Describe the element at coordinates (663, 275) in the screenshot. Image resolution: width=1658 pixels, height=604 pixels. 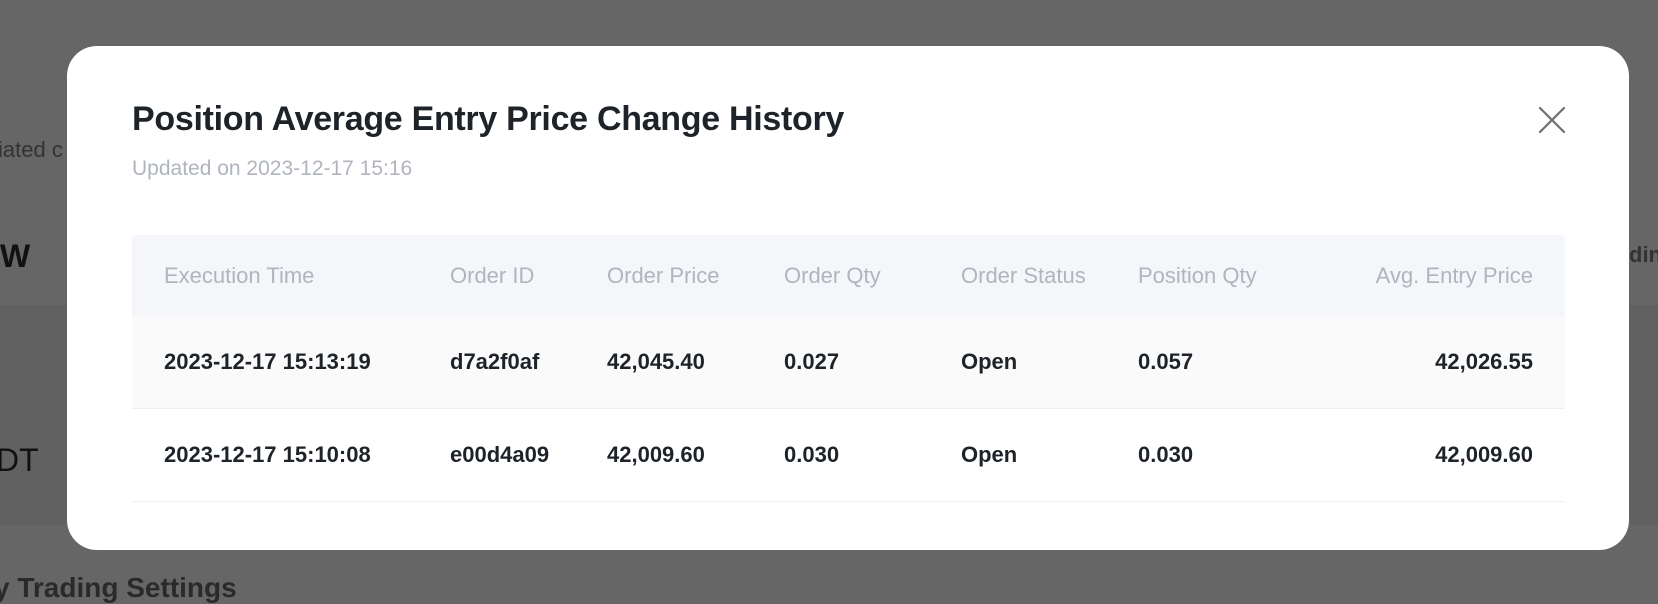
I see `column-header: Order Price` at that location.